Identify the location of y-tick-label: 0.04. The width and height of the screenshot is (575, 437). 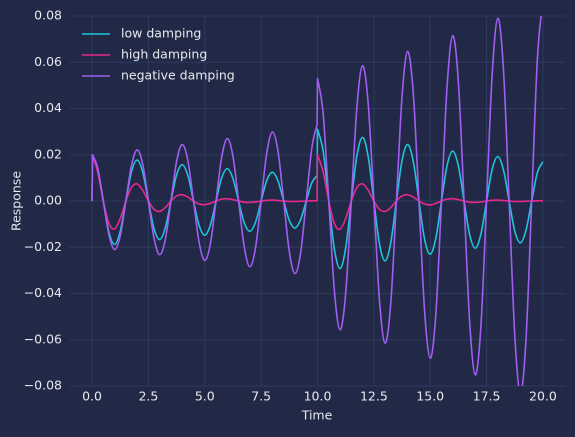
(48, 107).